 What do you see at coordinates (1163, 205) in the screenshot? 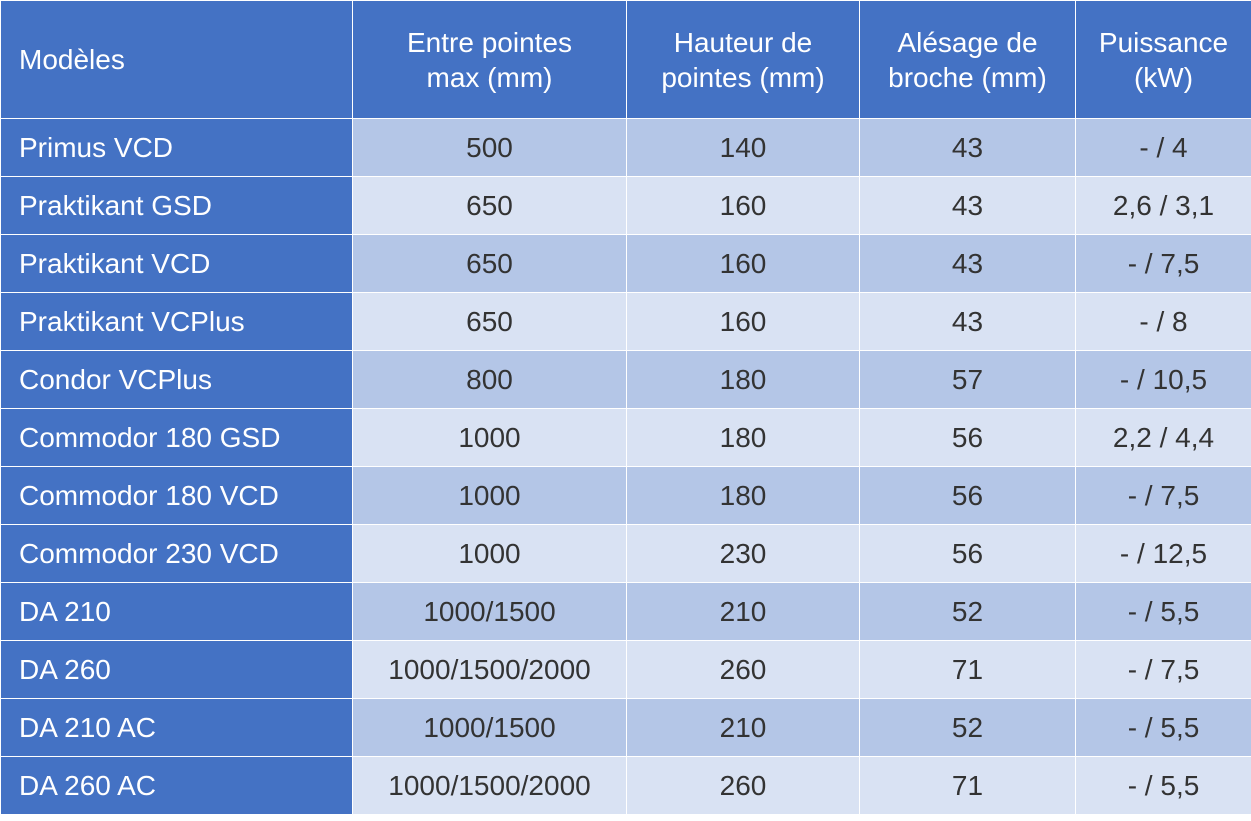
I see `power-cell: 2,6 / 3,1` at bounding box center [1163, 205].